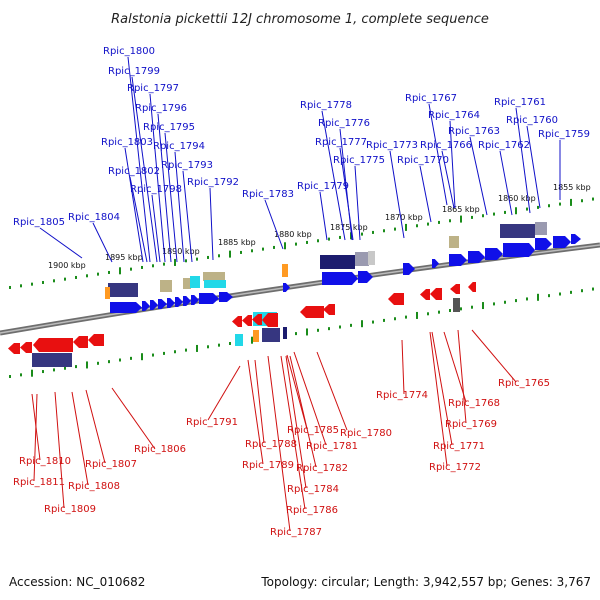  I want to click on gene-label: Rpic_1782, so click(322, 468).